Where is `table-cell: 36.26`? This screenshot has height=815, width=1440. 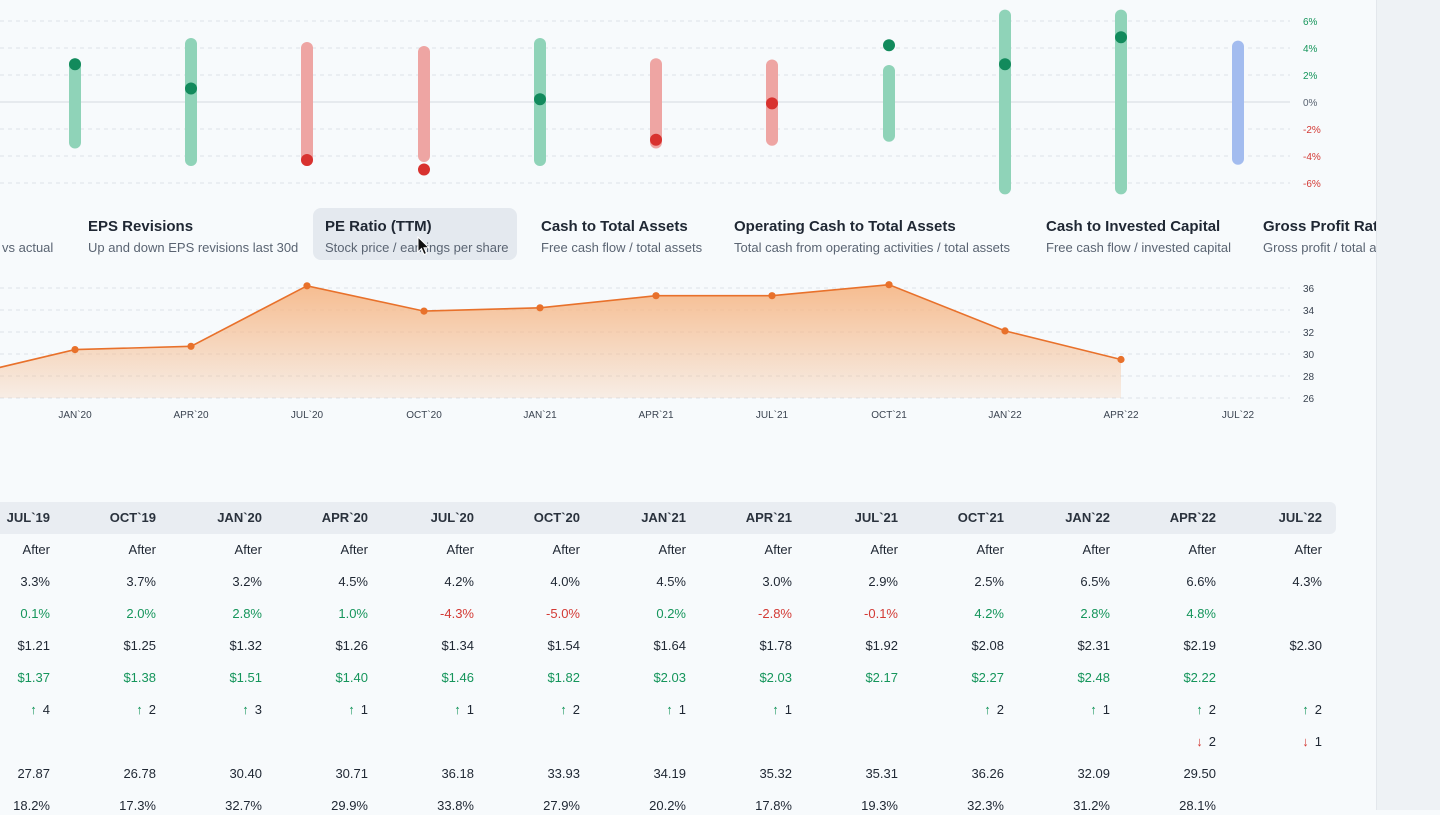 table-cell: 36.26 is located at coordinates (987, 773).